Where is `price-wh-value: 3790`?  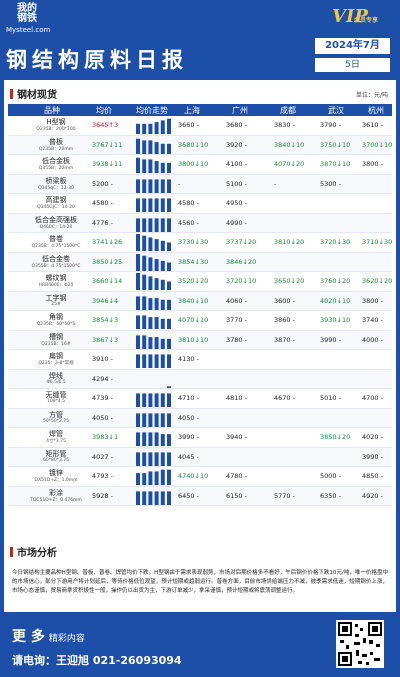
price-wh-value: 3790 is located at coordinates (328, 125).